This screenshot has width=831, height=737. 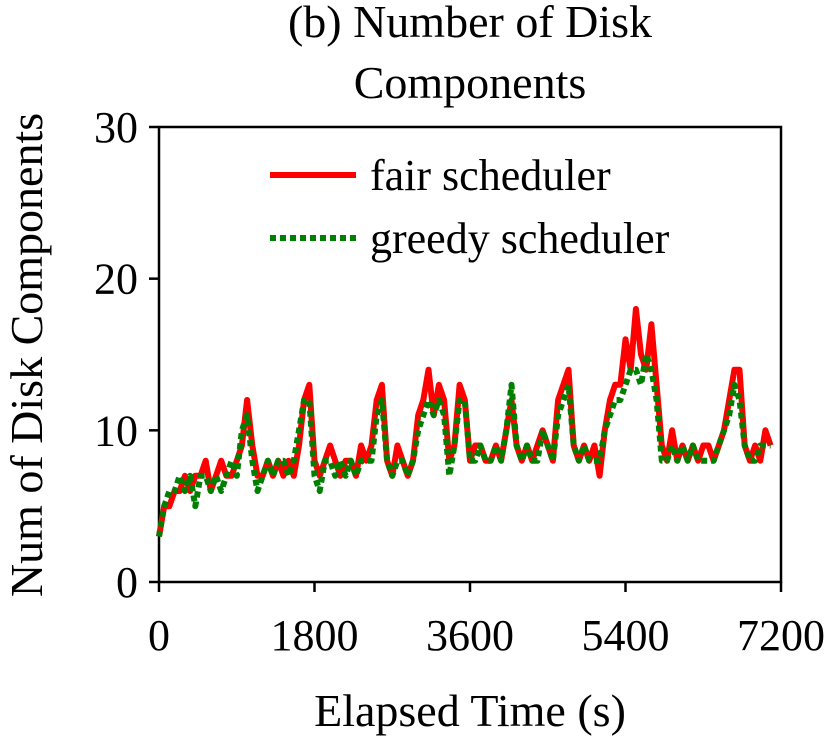 What do you see at coordinates (470, 23) in the screenshot?
I see `chart-title-line-1: (b) Number of Disk` at bounding box center [470, 23].